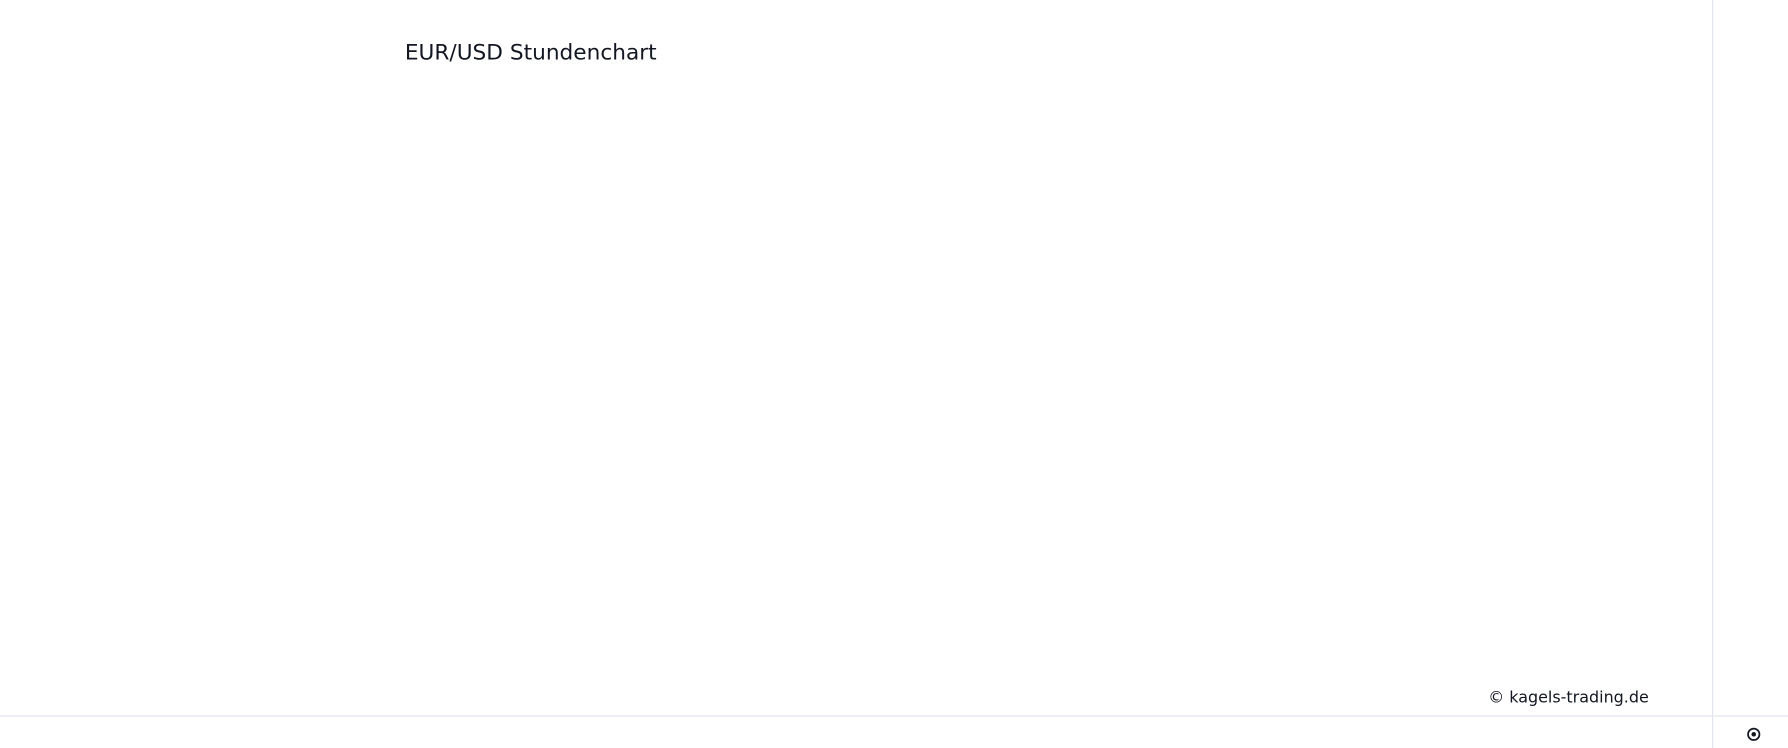 The height and width of the screenshot is (748, 1788). Describe the element at coordinates (1754, 734) in the screenshot. I see `settings-icon` at that location.